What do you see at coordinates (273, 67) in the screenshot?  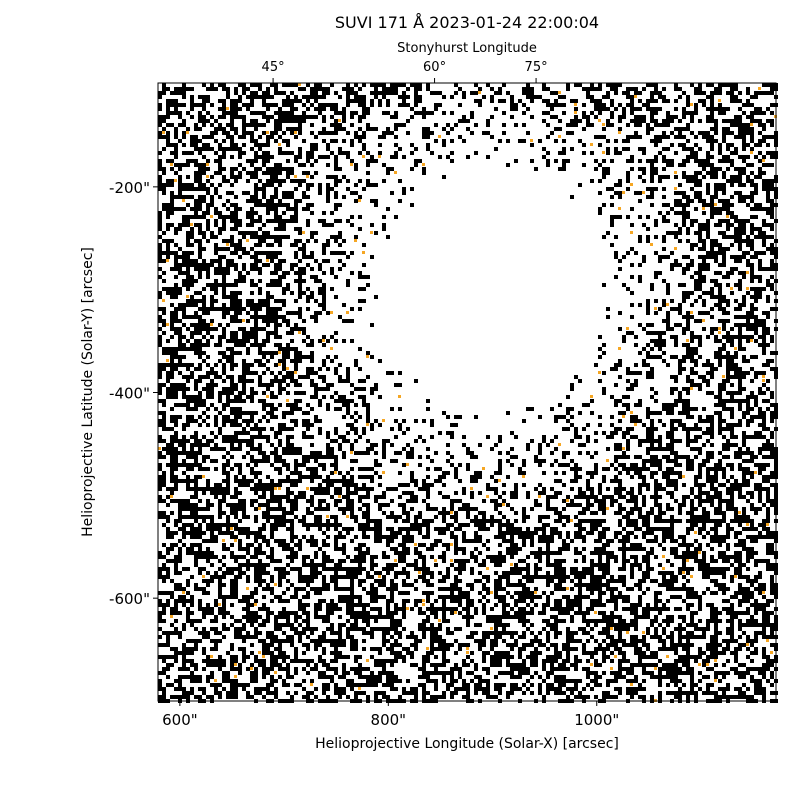 I see `x2-tick-label: 45°` at bounding box center [273, 67].